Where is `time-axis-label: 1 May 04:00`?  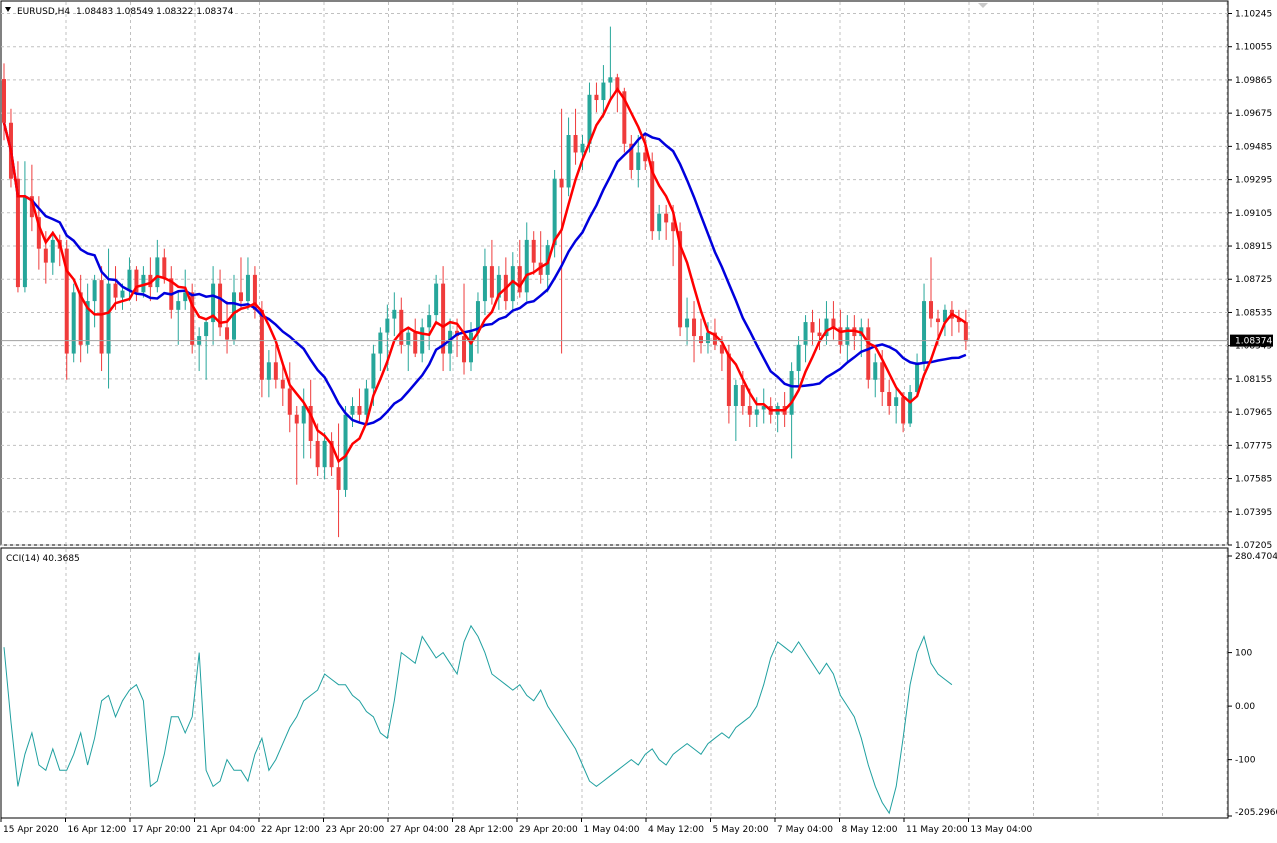 time-axis-label: 1 May 04:00 is located at coordinates (612, 830).